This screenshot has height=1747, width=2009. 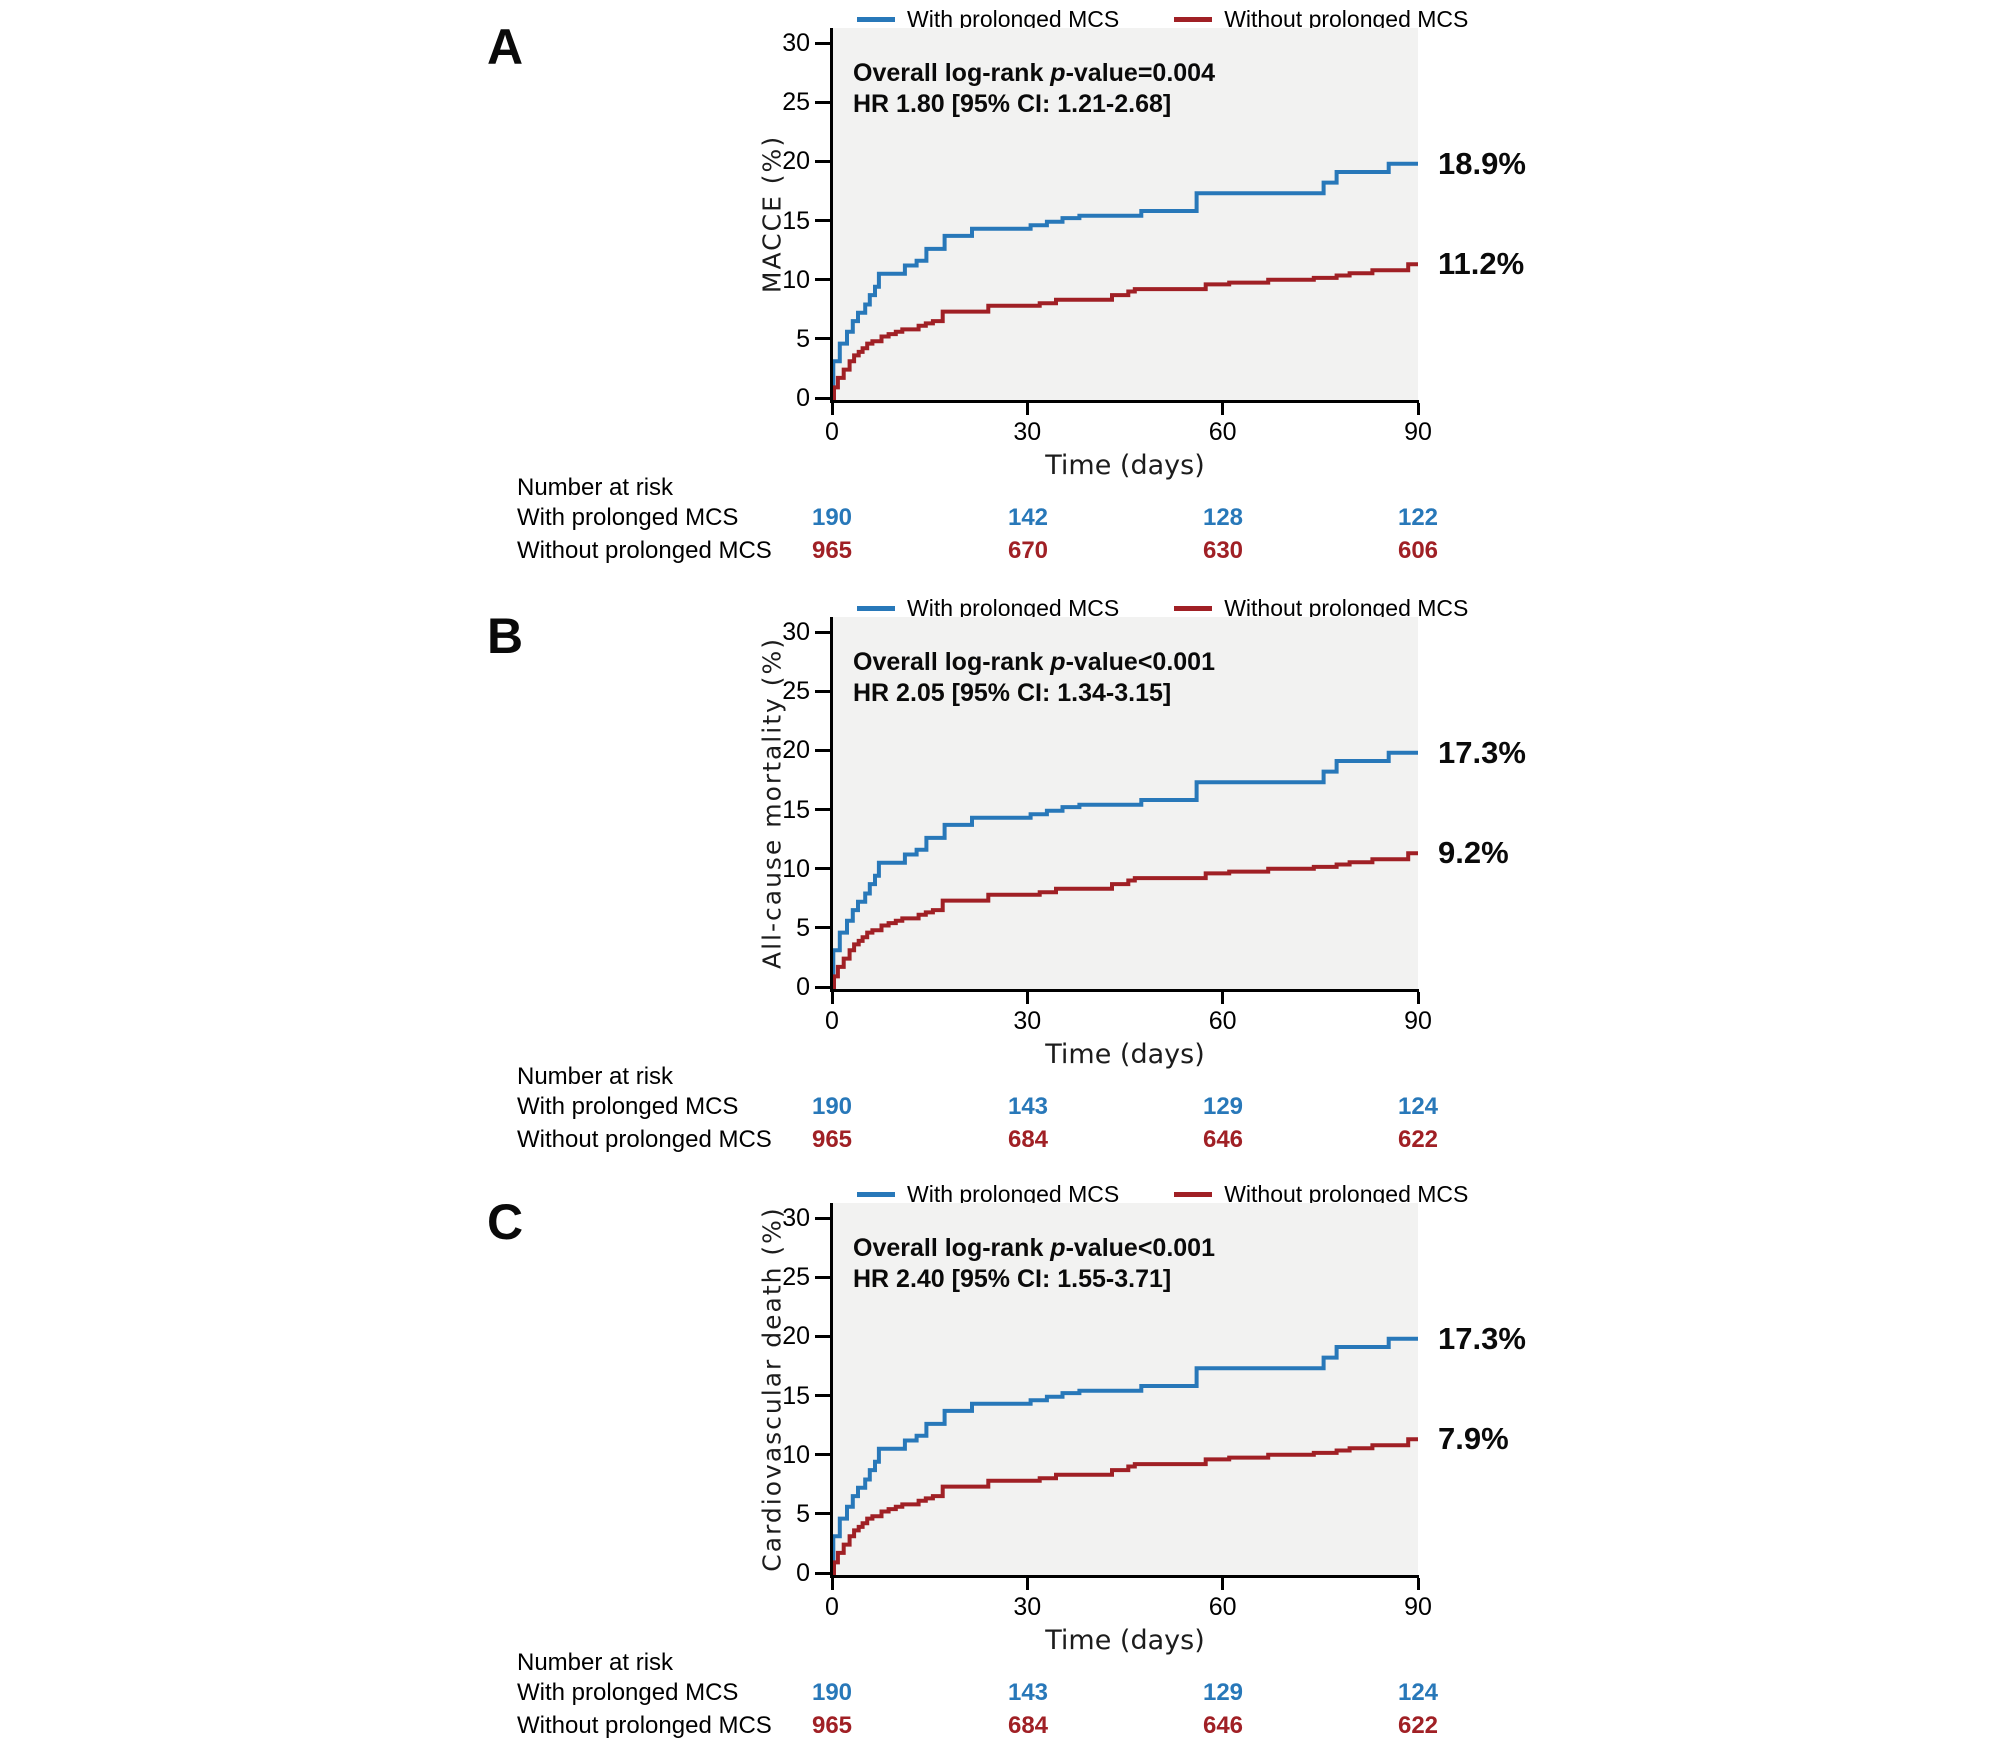 I want to click on risk-count: 128, so click(x=1223, y=517).